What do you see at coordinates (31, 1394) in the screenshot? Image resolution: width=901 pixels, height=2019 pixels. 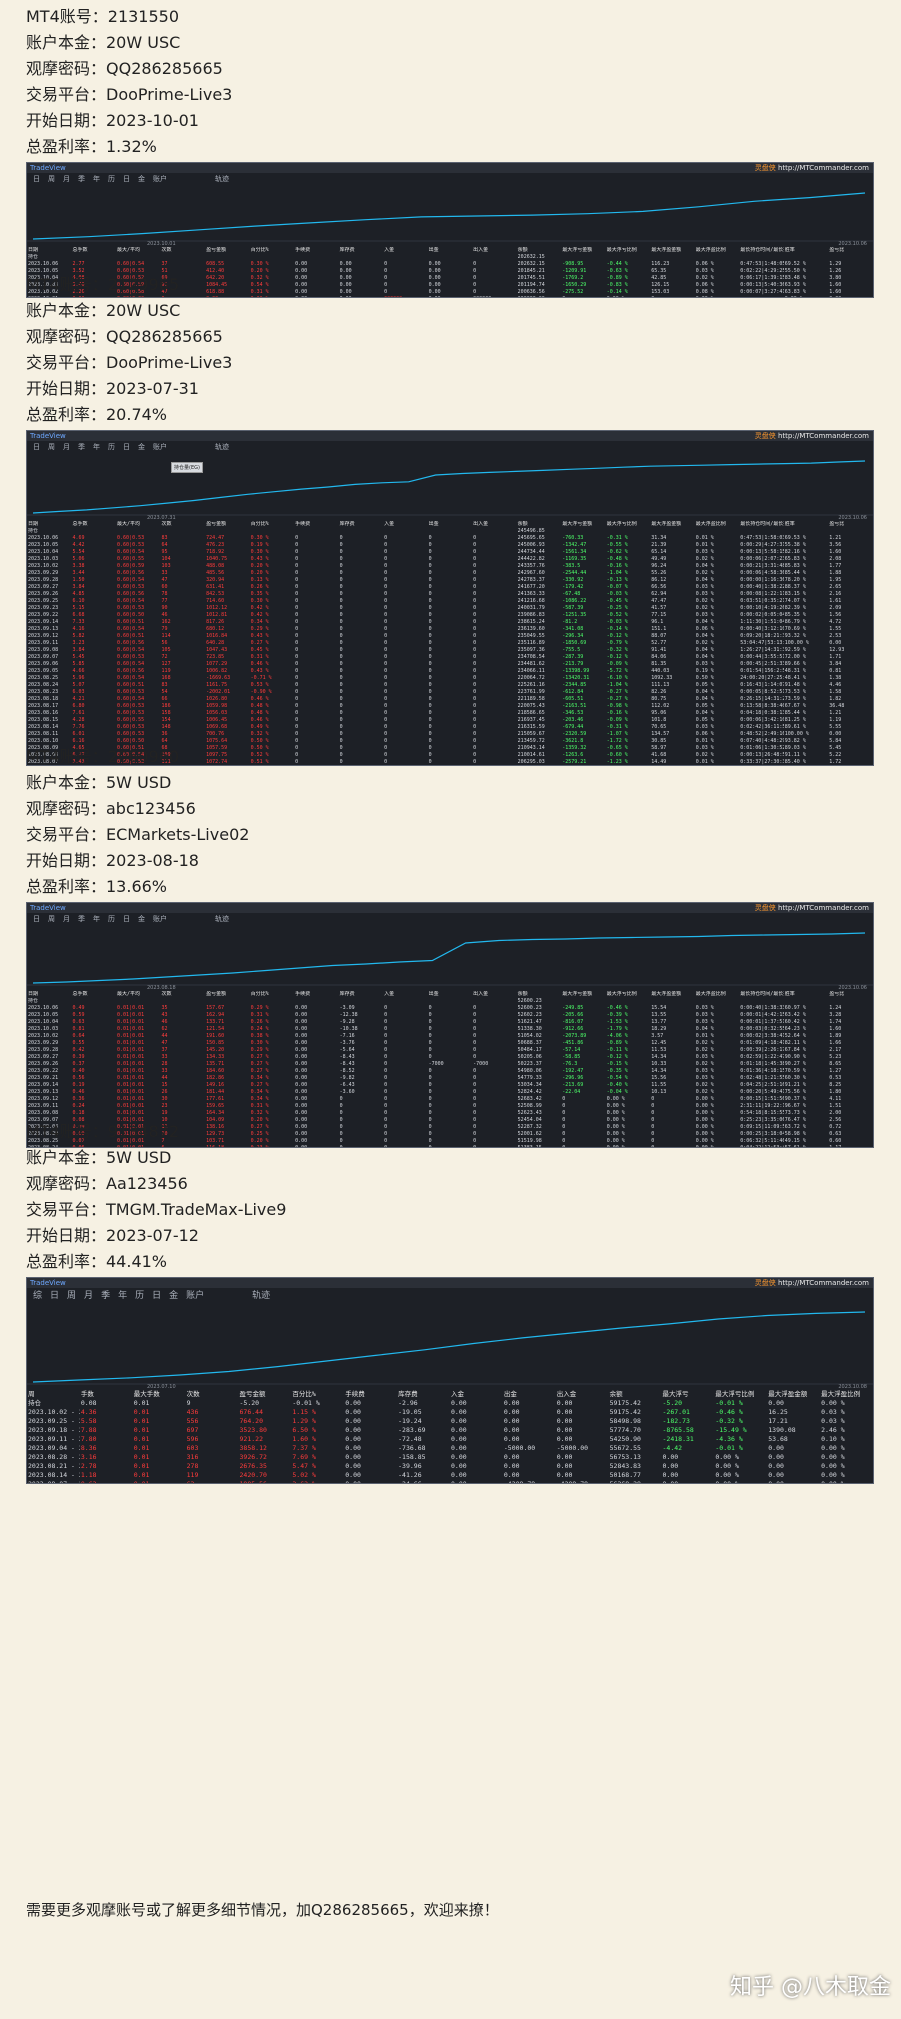 I see `column-header: 周` at bounding box center [31, 1394].